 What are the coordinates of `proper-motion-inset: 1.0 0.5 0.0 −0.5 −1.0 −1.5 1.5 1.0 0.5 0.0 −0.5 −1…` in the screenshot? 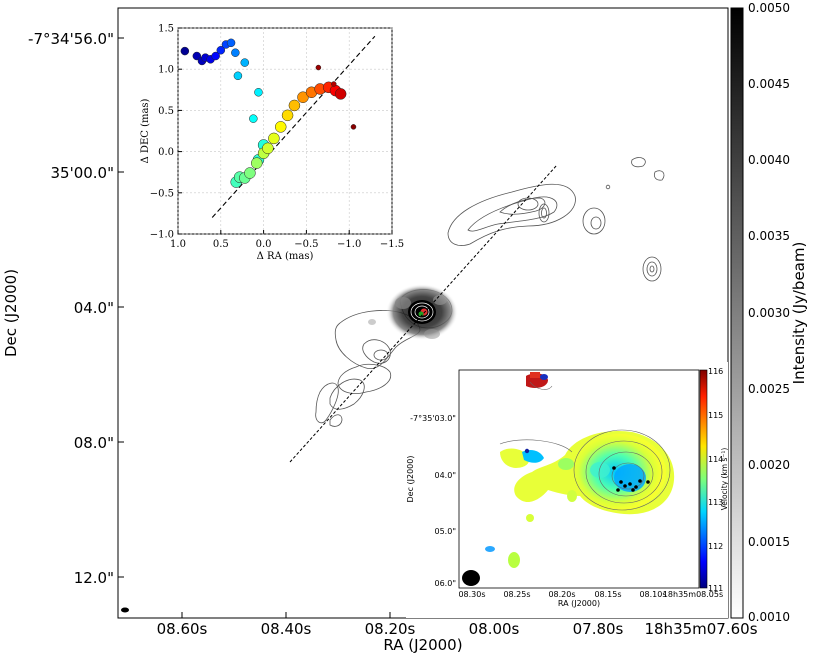 It's located at (287, 146).